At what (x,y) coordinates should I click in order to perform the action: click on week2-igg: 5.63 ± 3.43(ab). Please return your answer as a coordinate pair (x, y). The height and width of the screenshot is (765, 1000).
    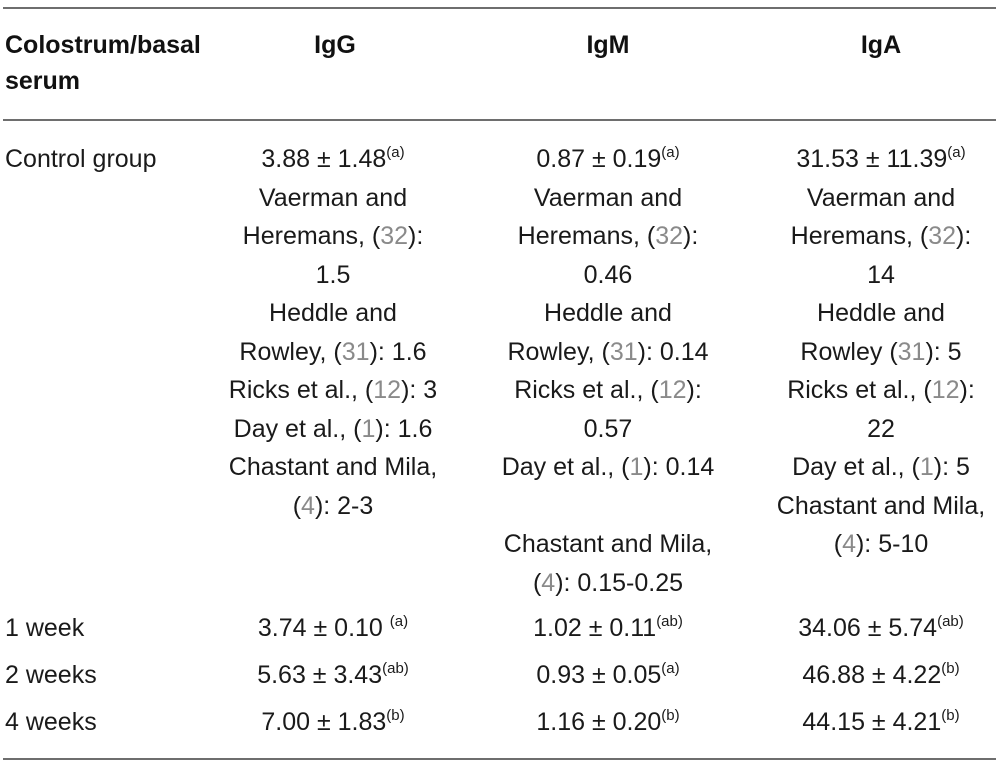
    Looking at the image, I should click on (333, 674).